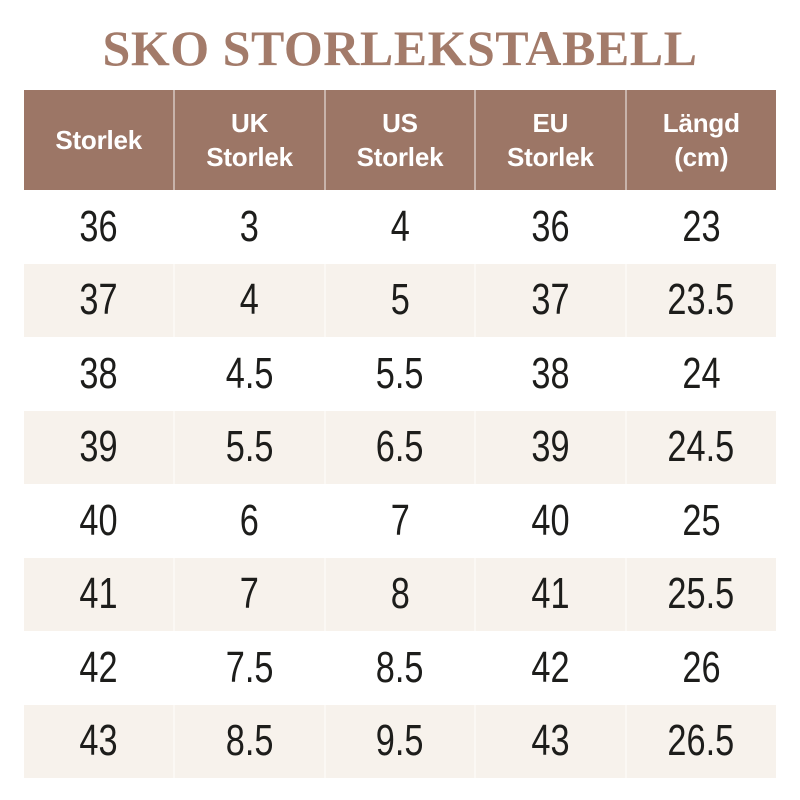 This screenshot has height=800, width=800. I want to click on cell-value: 23, so click(701, 226).